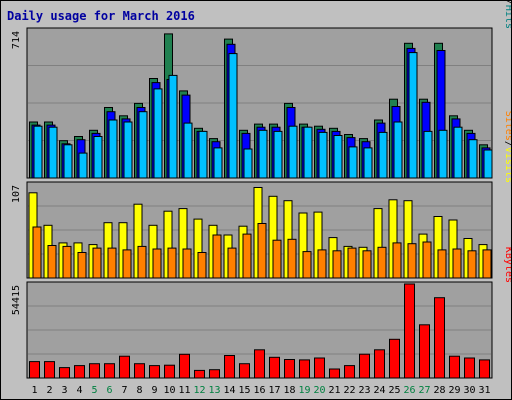  I want to click on day-label-15: 15, so click(244, 390).